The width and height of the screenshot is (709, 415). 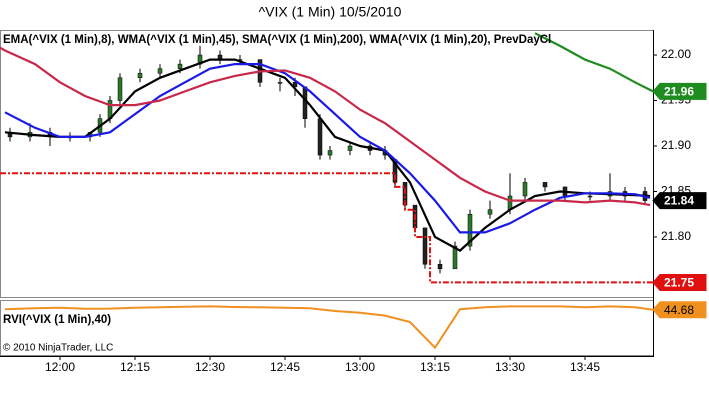 I want to click on value-box-label: 21.75, so click(x=679, y=283).